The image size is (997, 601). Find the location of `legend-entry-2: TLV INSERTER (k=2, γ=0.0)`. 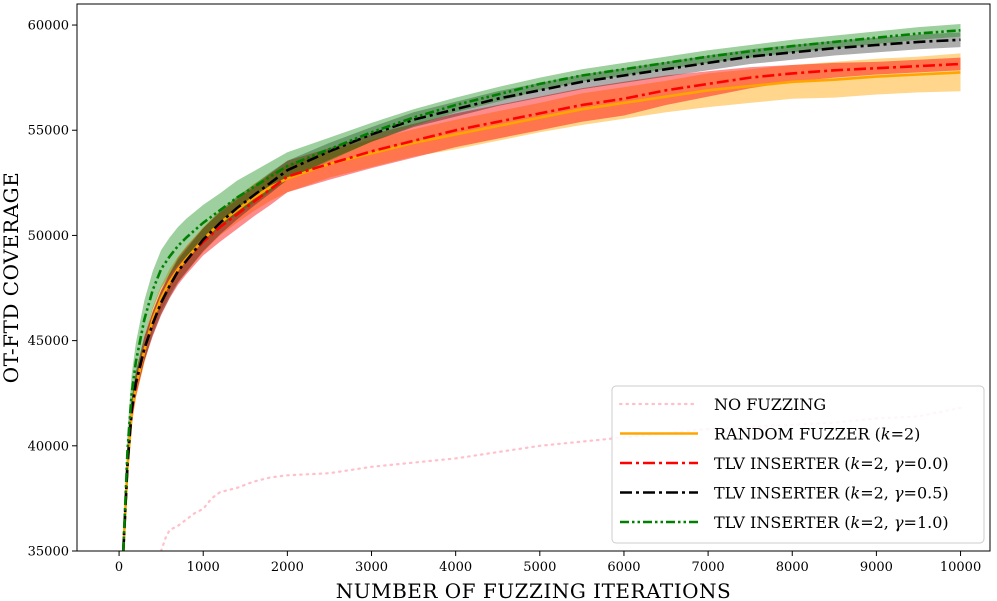

legend-entry-2: TLV INSERTER (k=2, γ=0.0) is located at coordinates (831, 463).